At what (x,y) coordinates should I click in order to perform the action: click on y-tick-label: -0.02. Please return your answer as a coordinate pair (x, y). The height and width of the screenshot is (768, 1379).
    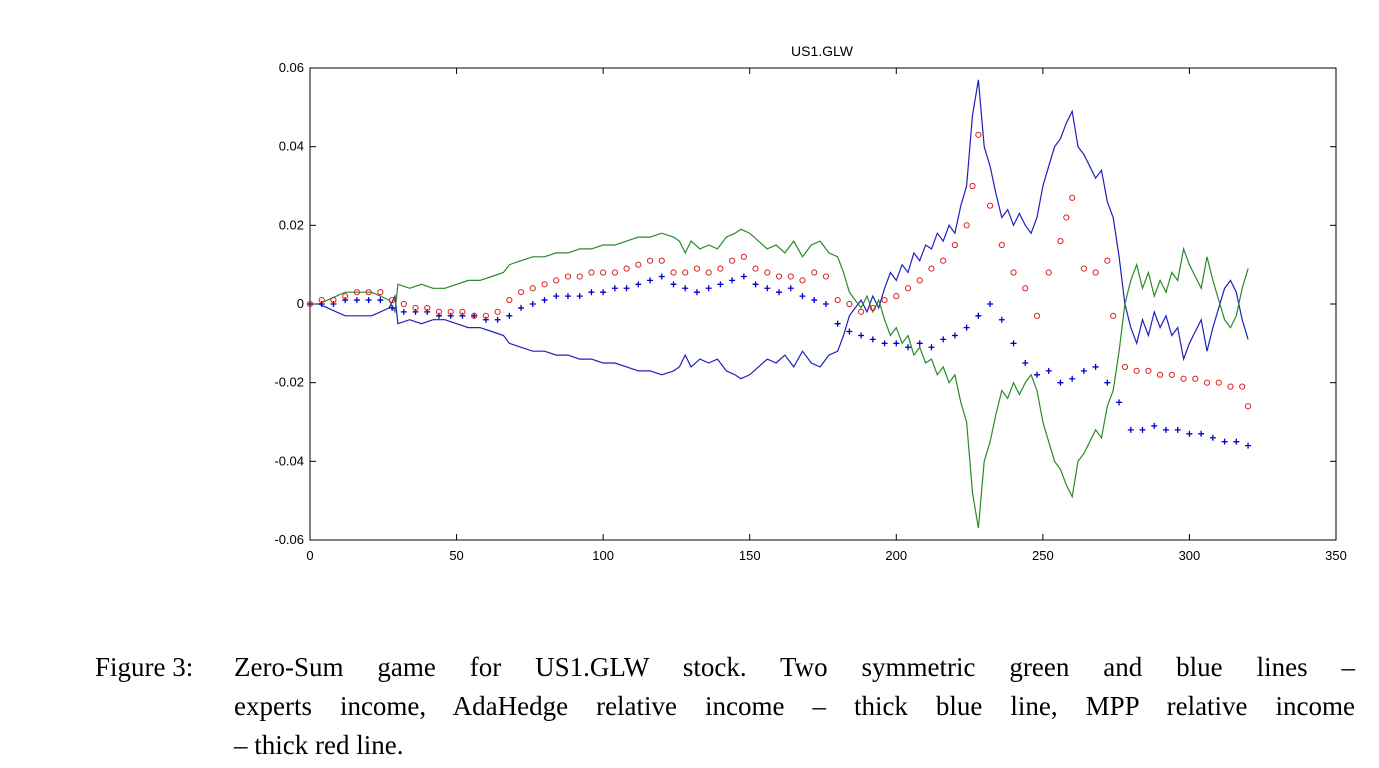
    Looking at the image, I should click on (289, 382).